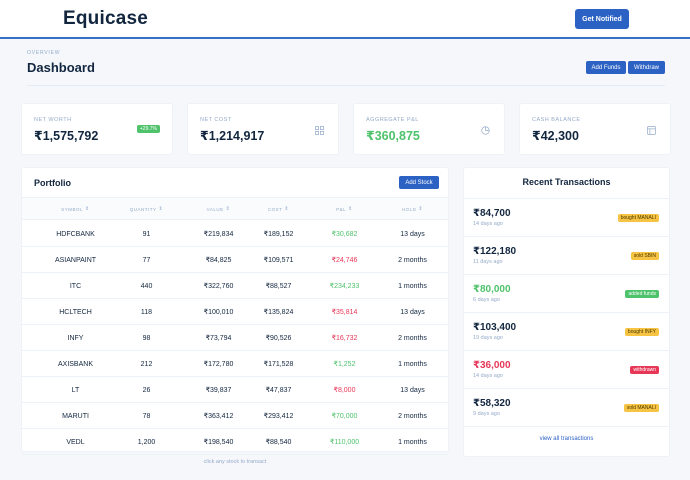  Describe the element at coordinates (146, 260) in the screenshot. I see `cell-quantity: 77` at that location.